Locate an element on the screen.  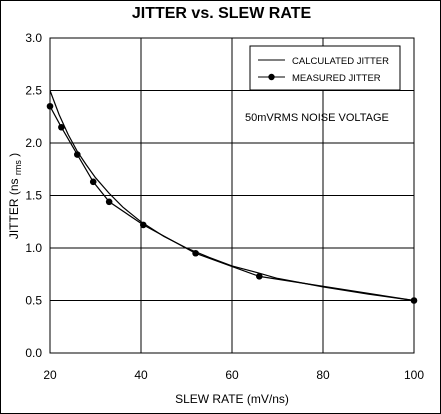
y-tick-labels: 0.0 0.5 1.0 1.5 2.0 2.5 3.0 is located at coordinates (33, 195).